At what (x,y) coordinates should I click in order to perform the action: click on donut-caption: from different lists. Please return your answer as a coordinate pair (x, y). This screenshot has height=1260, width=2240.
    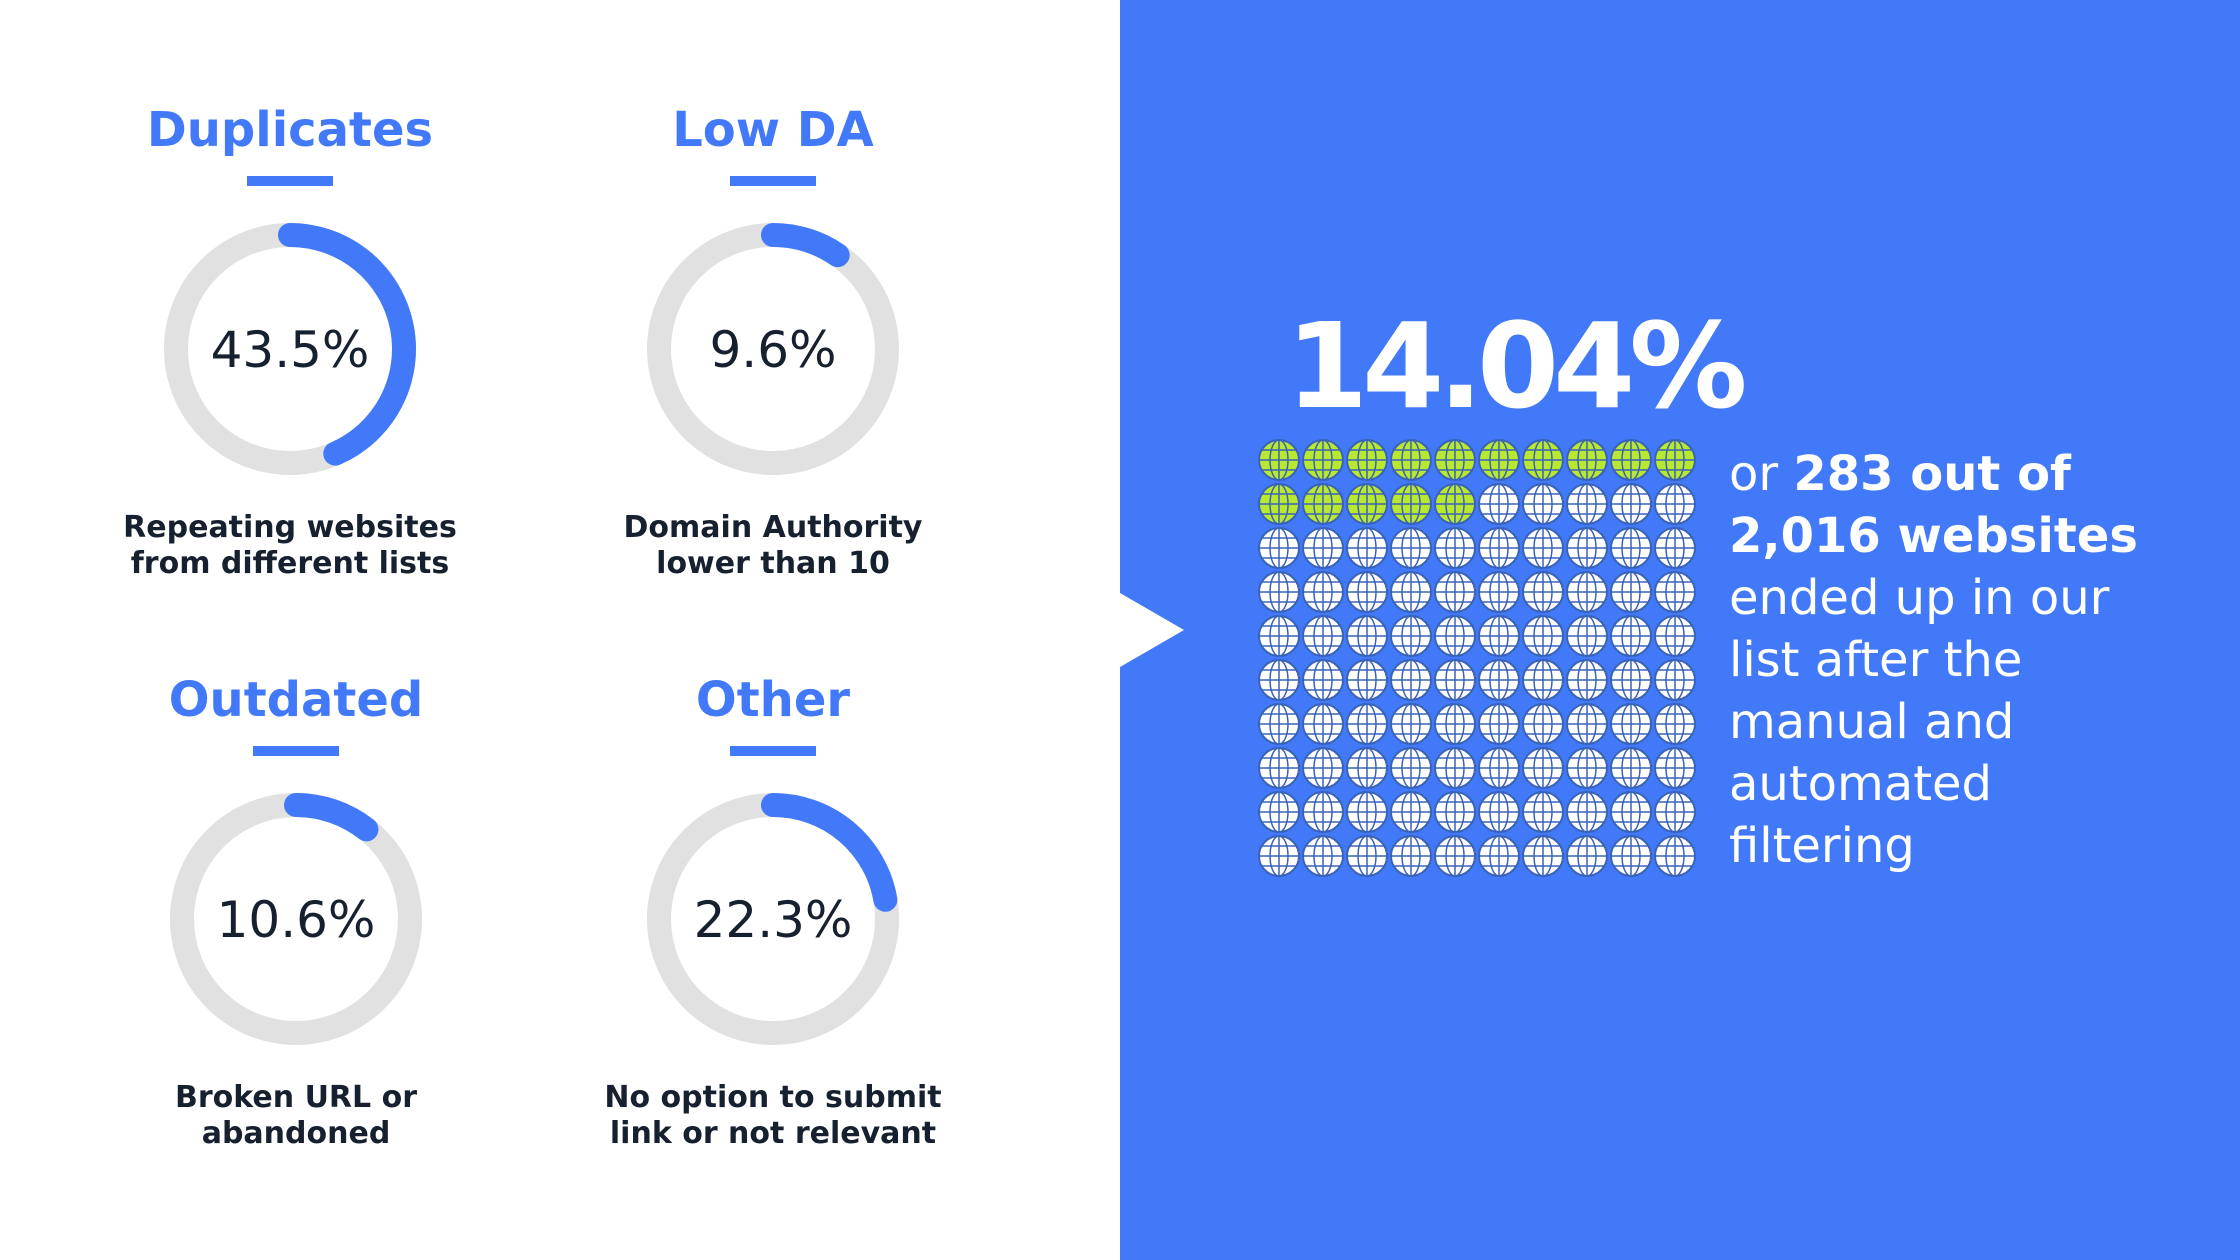
    Looking at the image, I should click on (290, 563).